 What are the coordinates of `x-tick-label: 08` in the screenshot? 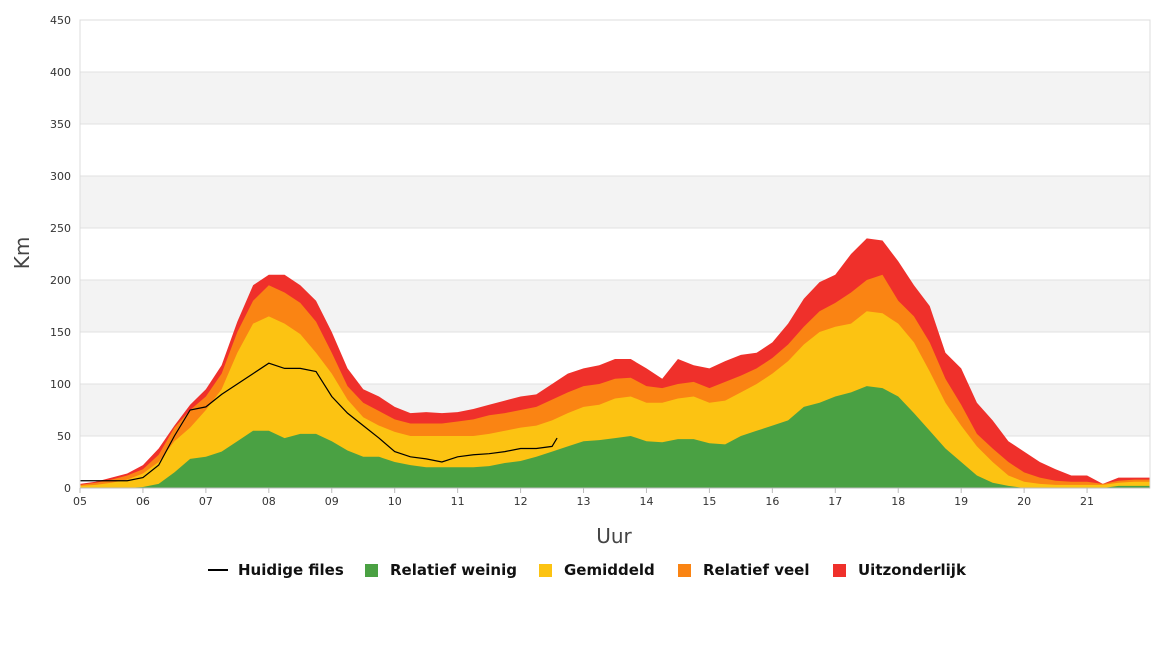 It's located at (269, 501).